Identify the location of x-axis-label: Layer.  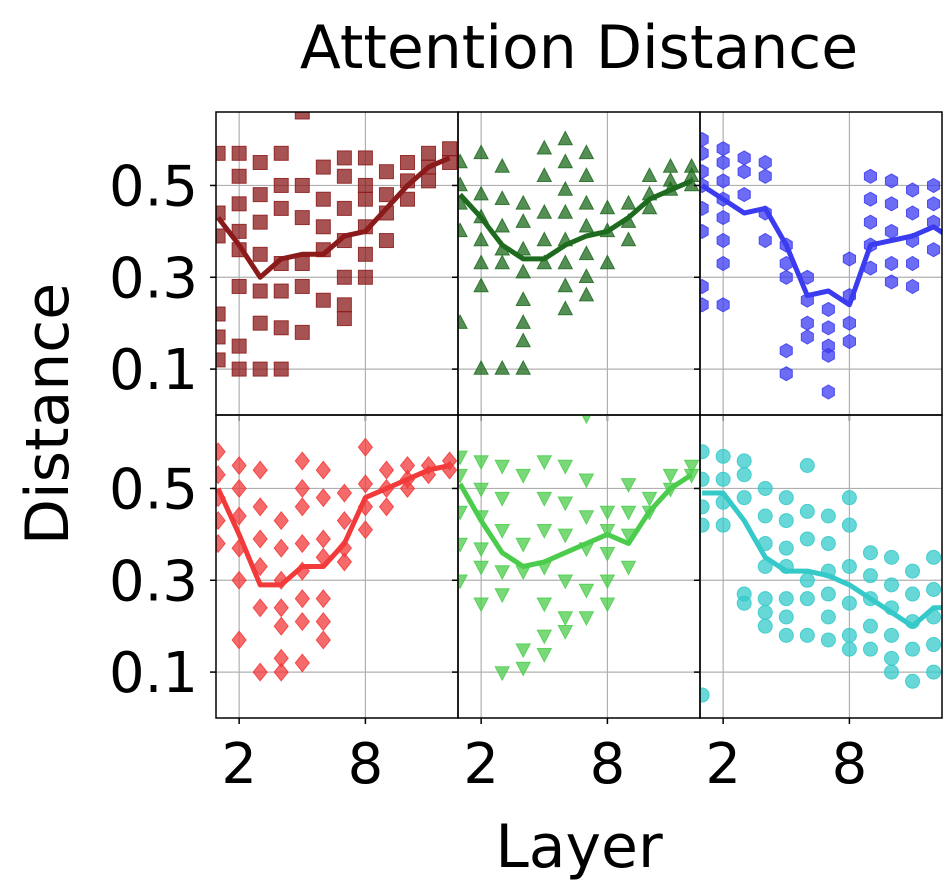
(579, 847).